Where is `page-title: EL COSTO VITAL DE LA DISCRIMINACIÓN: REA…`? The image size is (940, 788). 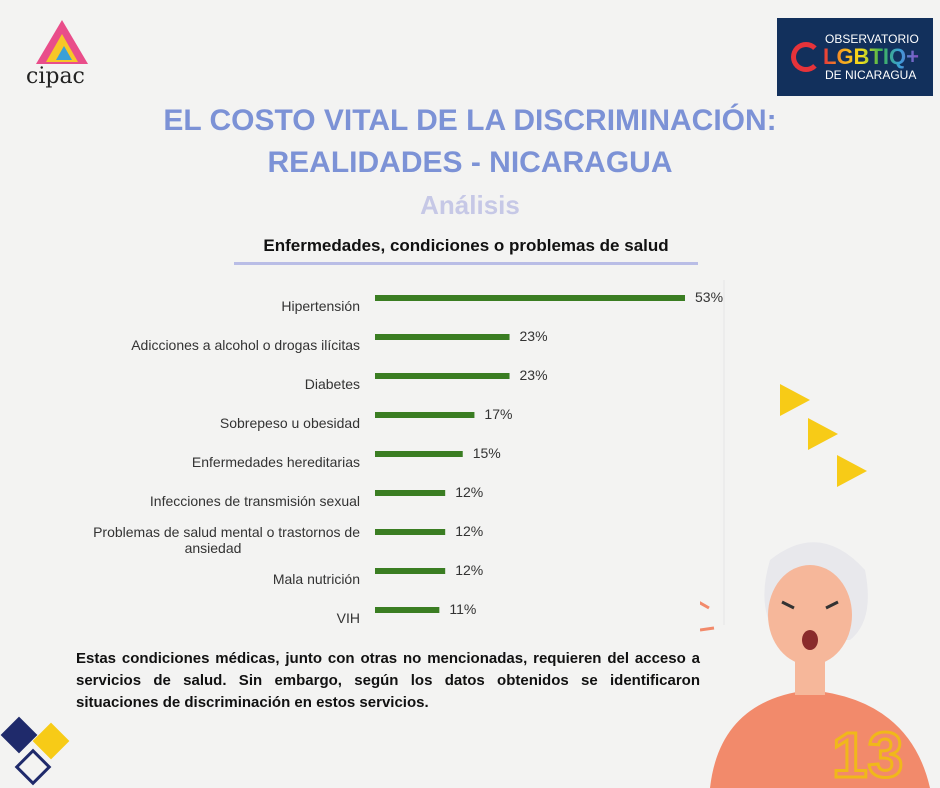
page-title: EL COSTO VITAL DE LA DISCRIMINACIÓN: REA… is located at coordinates (470, 142).